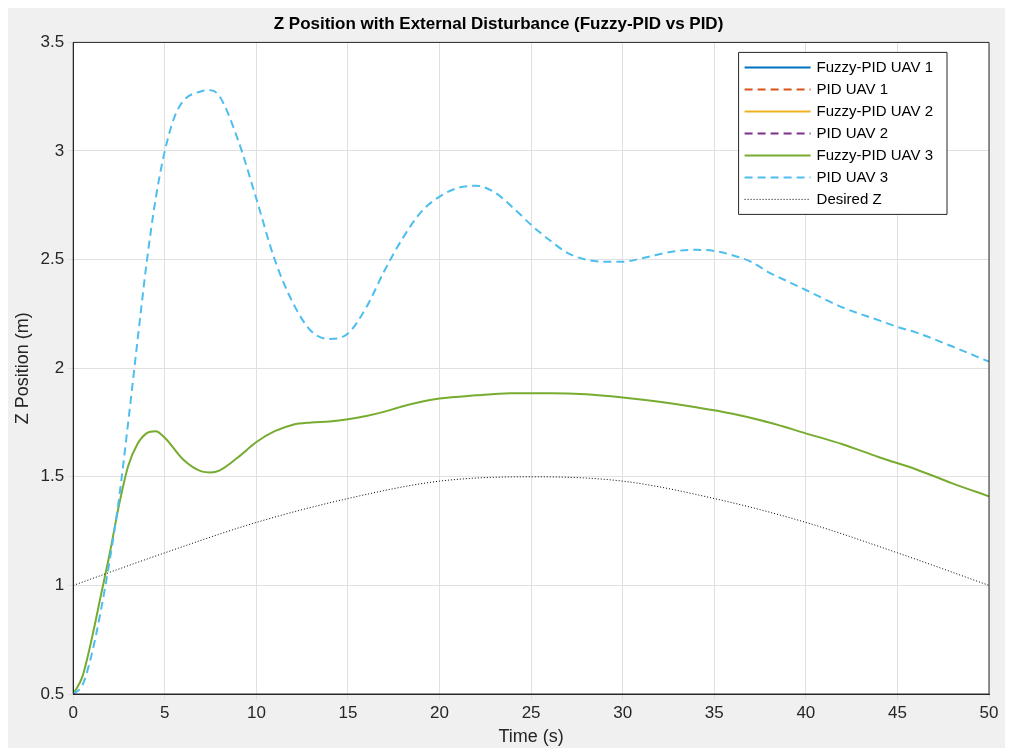 The width and height of the screenshot is (1013, 756). What do you see at coordinates (52, 476) in the screenshot?
I see `y-tick-label: 1.5` at bounding box center [52, 476].